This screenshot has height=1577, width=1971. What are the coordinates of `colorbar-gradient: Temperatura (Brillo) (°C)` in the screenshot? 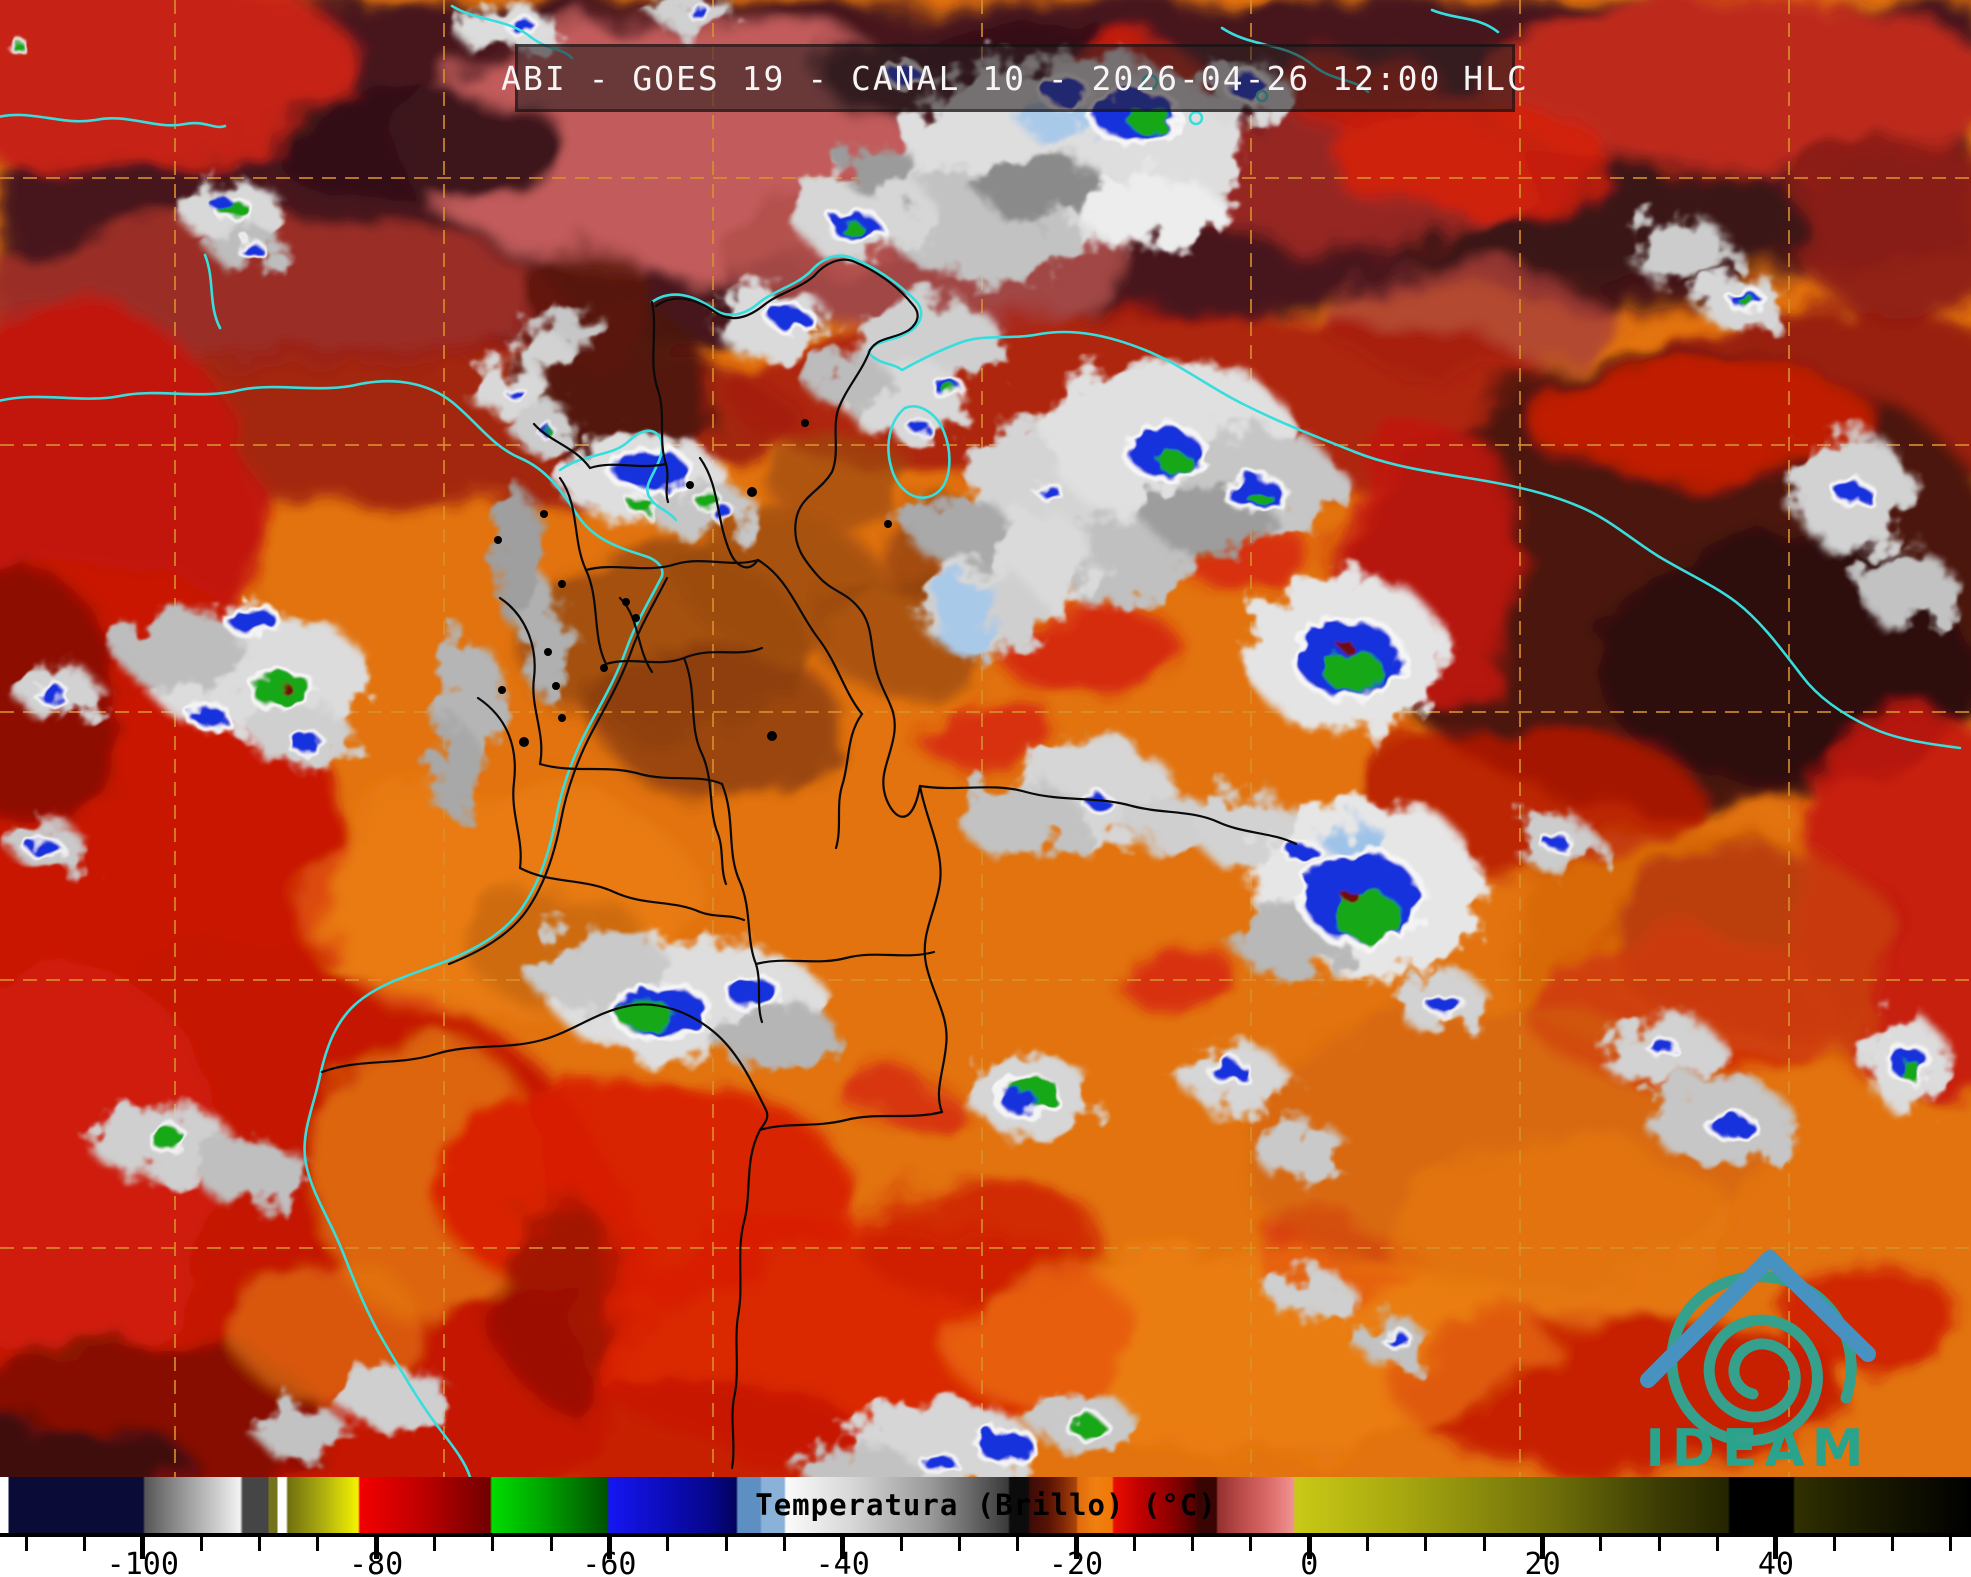 It's located at (985, 1505).